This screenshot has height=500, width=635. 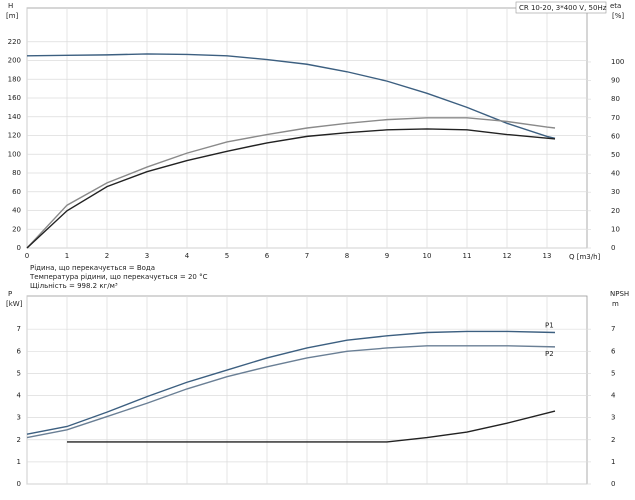 I want to click on x-axis-label: Q [m3/h], so click(x=585, y=257).